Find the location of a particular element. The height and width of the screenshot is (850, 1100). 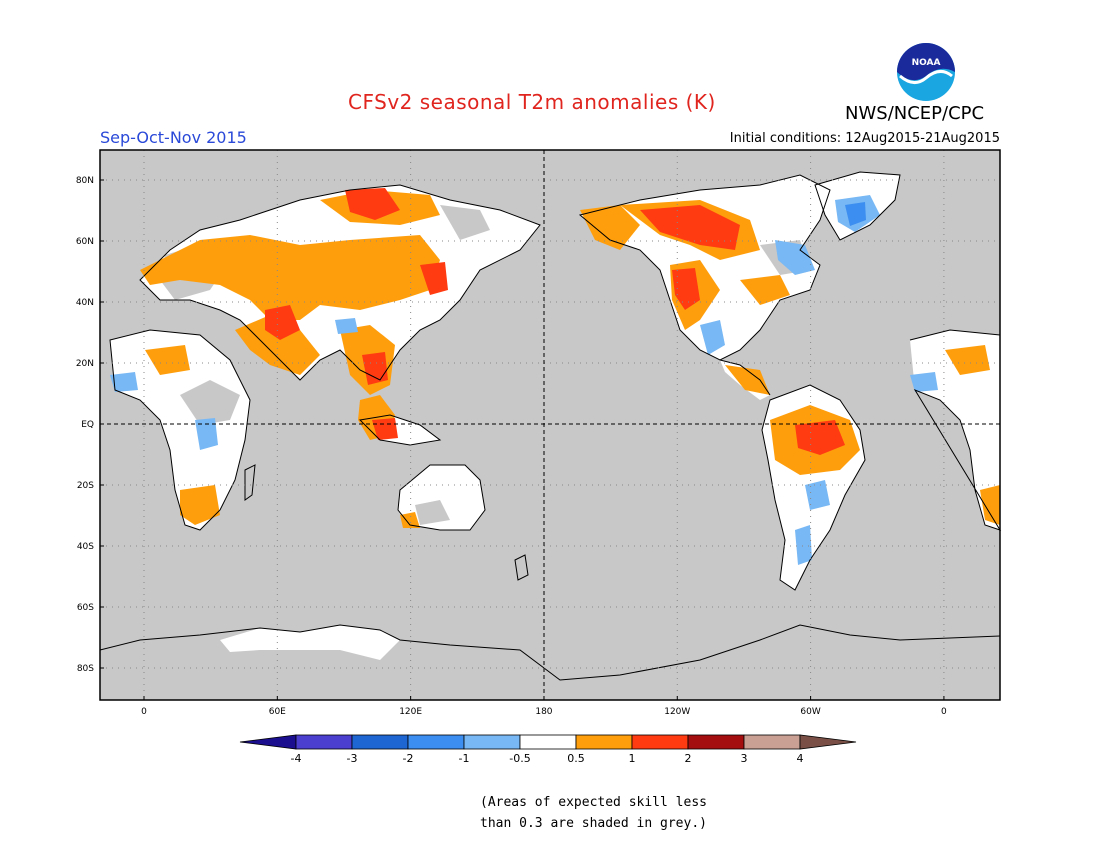

lightblue-tibet is located at coordinates (346, 326).